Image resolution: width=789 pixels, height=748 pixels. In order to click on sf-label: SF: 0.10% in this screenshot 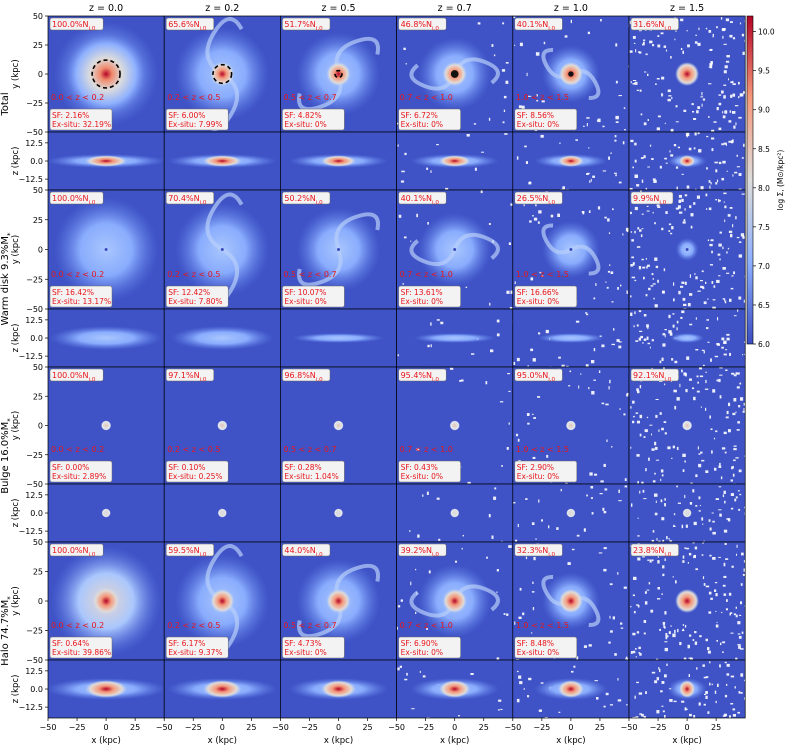, I will do `click(186, 467)`.